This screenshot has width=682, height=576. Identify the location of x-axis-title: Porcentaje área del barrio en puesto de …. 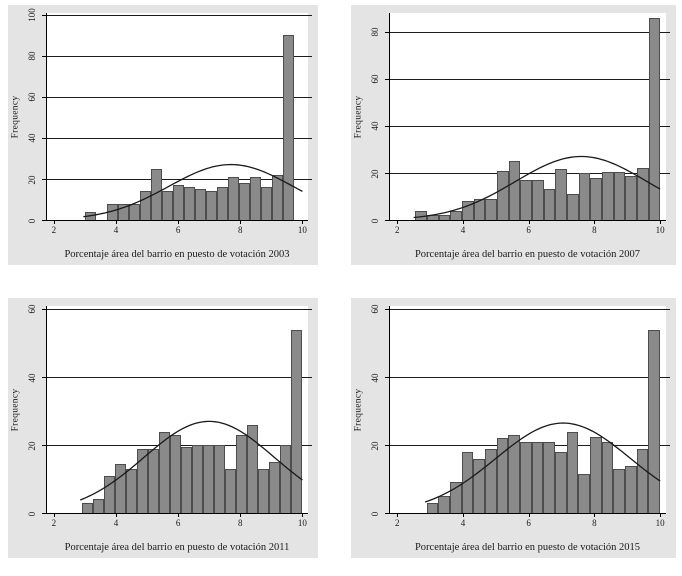
(177, 547).